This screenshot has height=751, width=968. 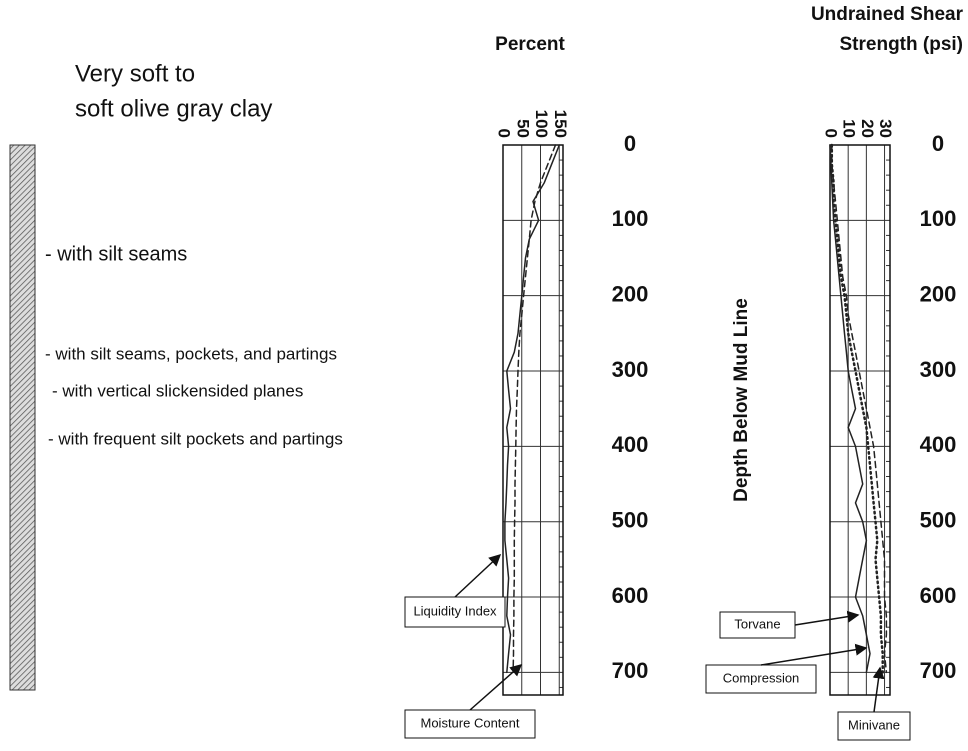 What do you see at coordinates (191, 353) in the screenshot?
I see `soil-note: - with silt seams, pockets, and partings` at bounding box center [191, 353].